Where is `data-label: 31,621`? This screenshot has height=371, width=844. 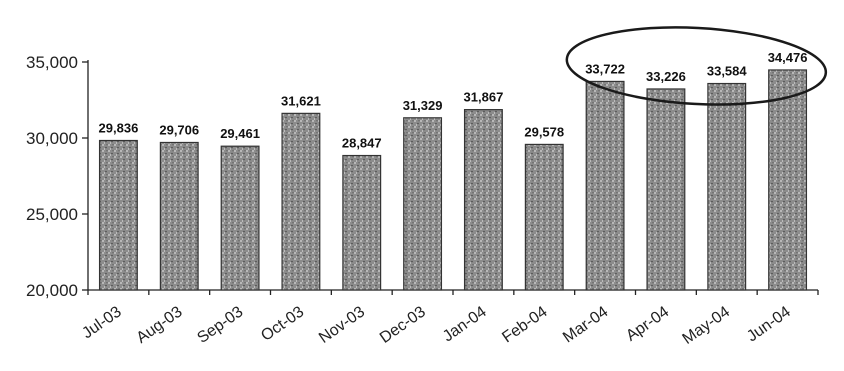 data-label: 31,621 is located at coordinates (301, 100).